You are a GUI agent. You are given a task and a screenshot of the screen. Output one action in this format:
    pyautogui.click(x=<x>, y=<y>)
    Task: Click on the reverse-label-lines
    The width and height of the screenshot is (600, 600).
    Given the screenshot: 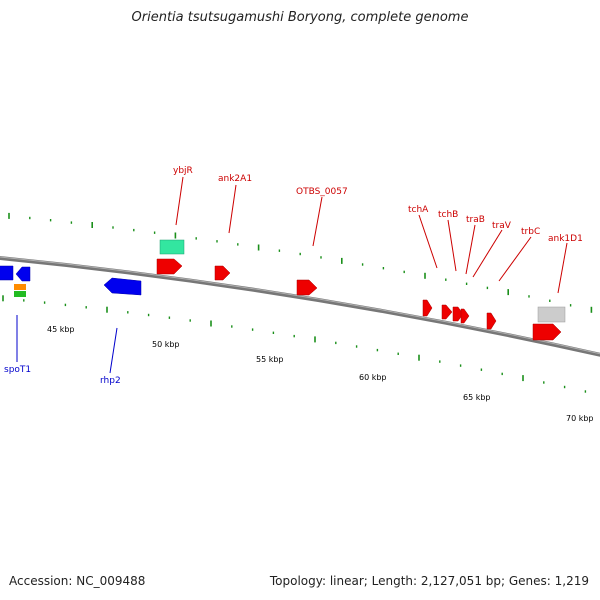 What is the action you would take?
    pyautogui.click(x=67, y=344)
    